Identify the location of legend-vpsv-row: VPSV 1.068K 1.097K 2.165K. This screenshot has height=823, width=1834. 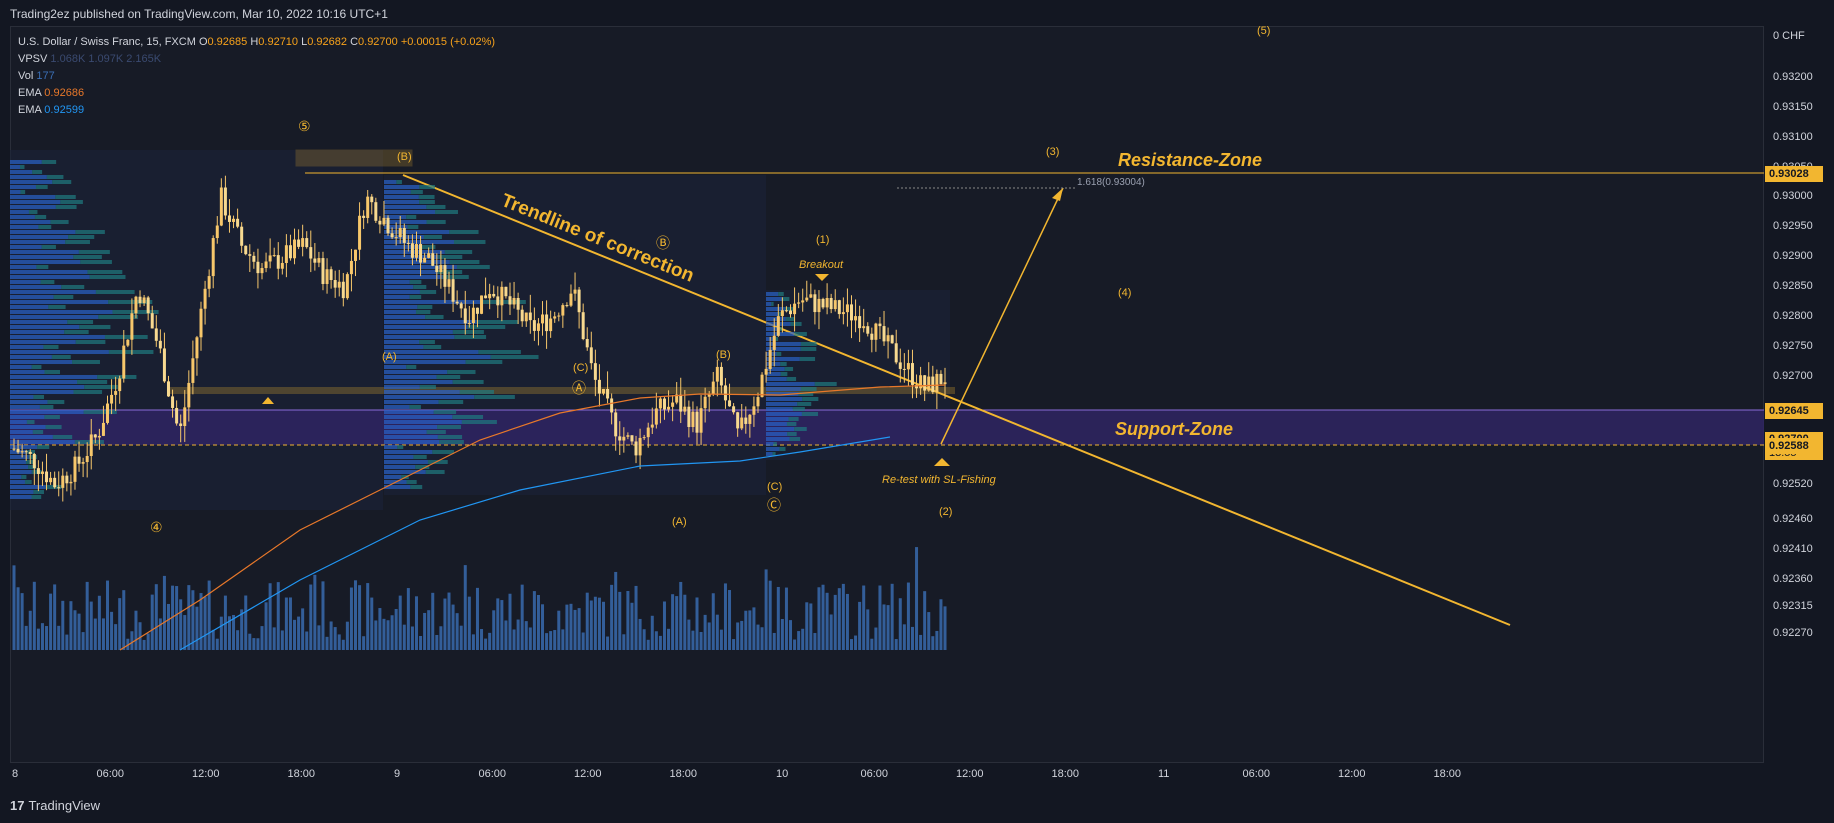
(256, 59).